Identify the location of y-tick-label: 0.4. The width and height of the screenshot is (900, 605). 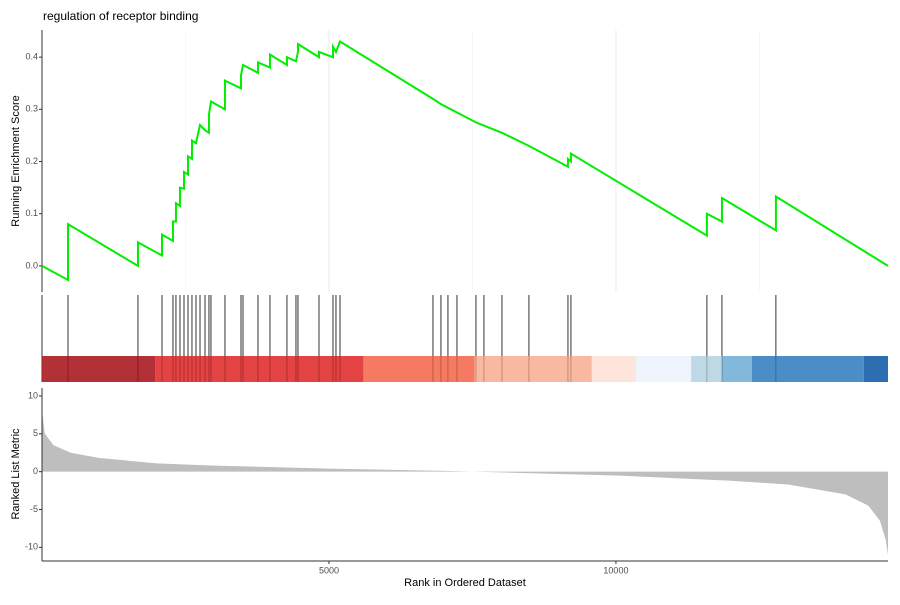
(31, 57).